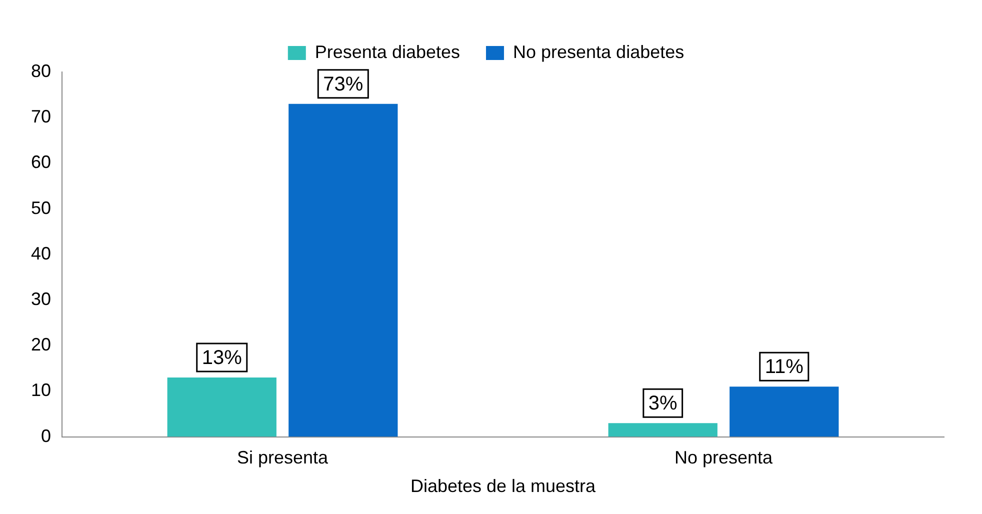  What do you see at coordinates (46, 436) in the screenshot?
I see `y-tick-label: 0` at bounding box center [46, 436].